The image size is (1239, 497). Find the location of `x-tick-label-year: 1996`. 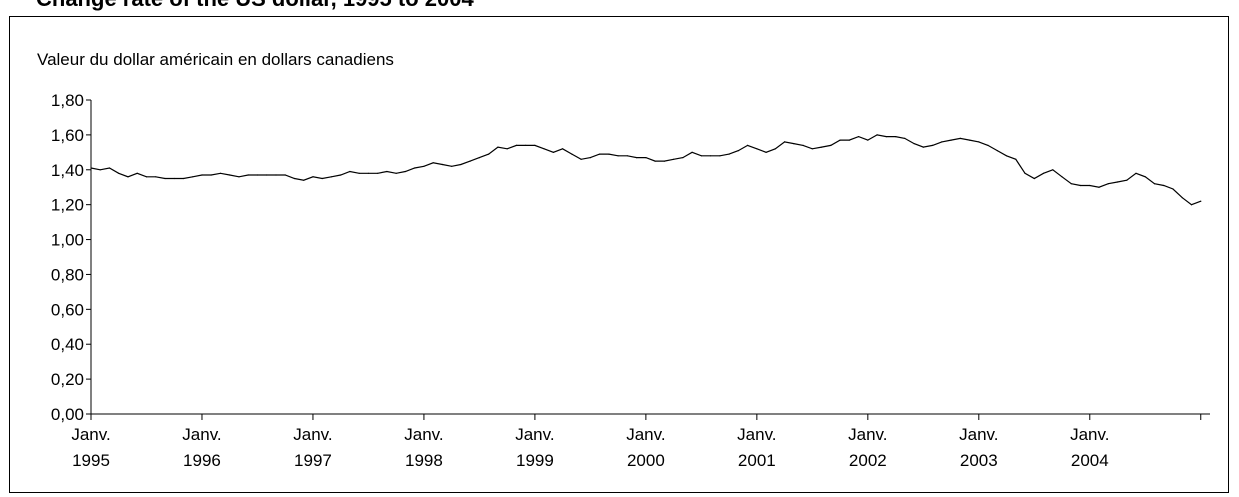

x-tick-label-year: 1996 is located at coordinates (202, 460).